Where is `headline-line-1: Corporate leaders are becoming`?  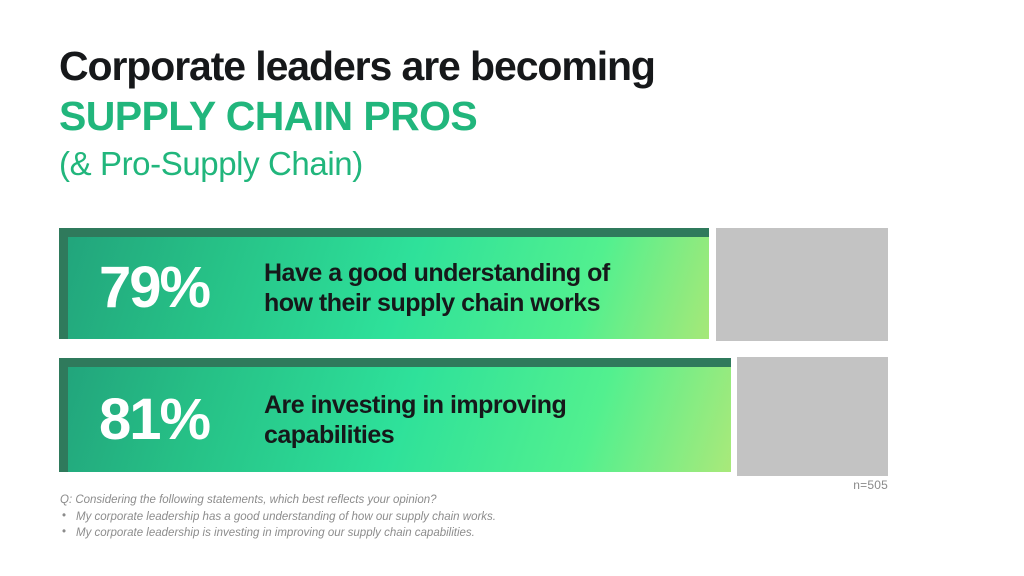 headline-line-1: Corporate leaders are becoming is located at coordinates (357, 66).